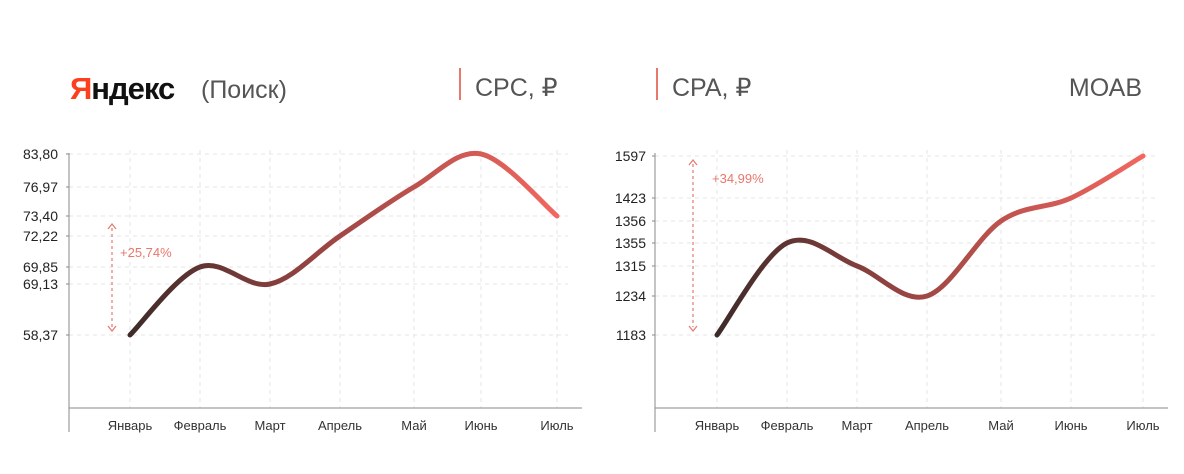 The width and height of the screenshot is (1184, 474). Describe the element at coordinates (40, 267) in the screenshot. I see `y-tick-label: 69,85` at that location.